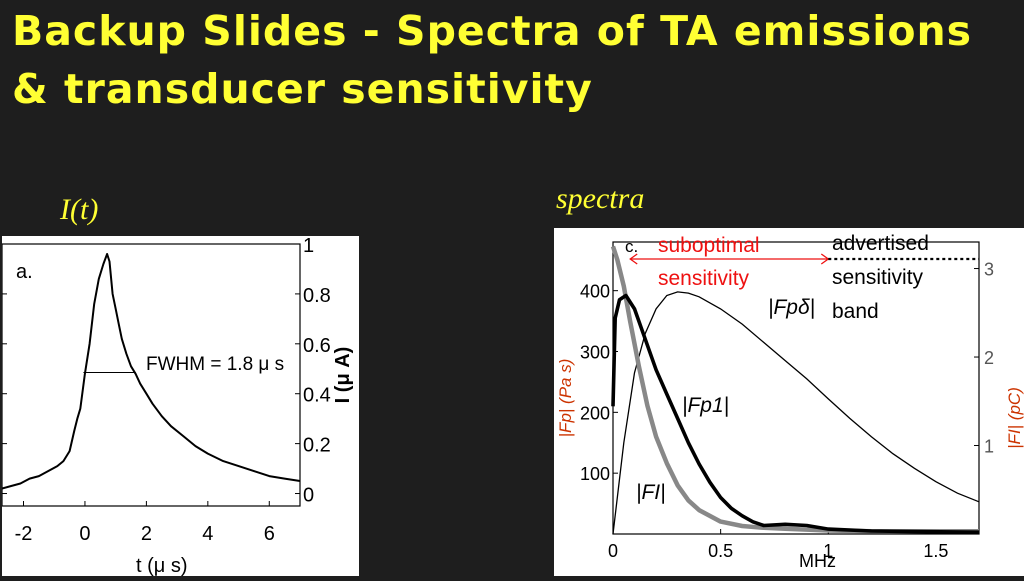 Image resolution: width=1024 pixels, height=581 pixels. Describe the element at coordinates (631, 246) in the screenshot. I see `panel-label: c.` at that location.